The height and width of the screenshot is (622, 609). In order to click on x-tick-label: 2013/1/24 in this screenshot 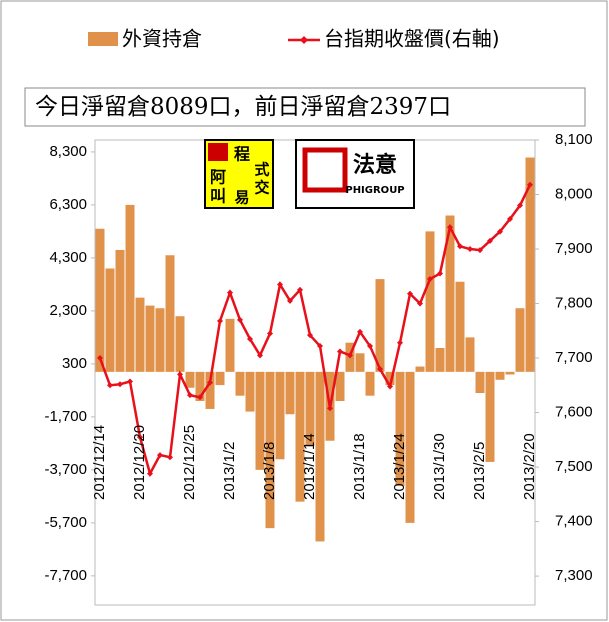, I will do `click(399, 466)`.